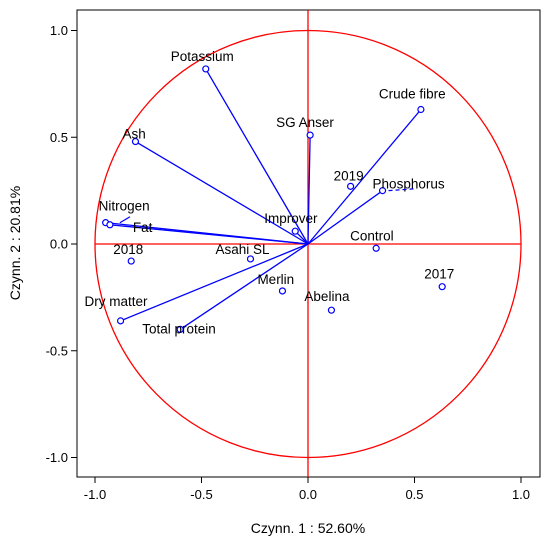 The height and width of the screenshot is (543, 550). I want to click on vector-tip-phosphorus, so click(382, 191).